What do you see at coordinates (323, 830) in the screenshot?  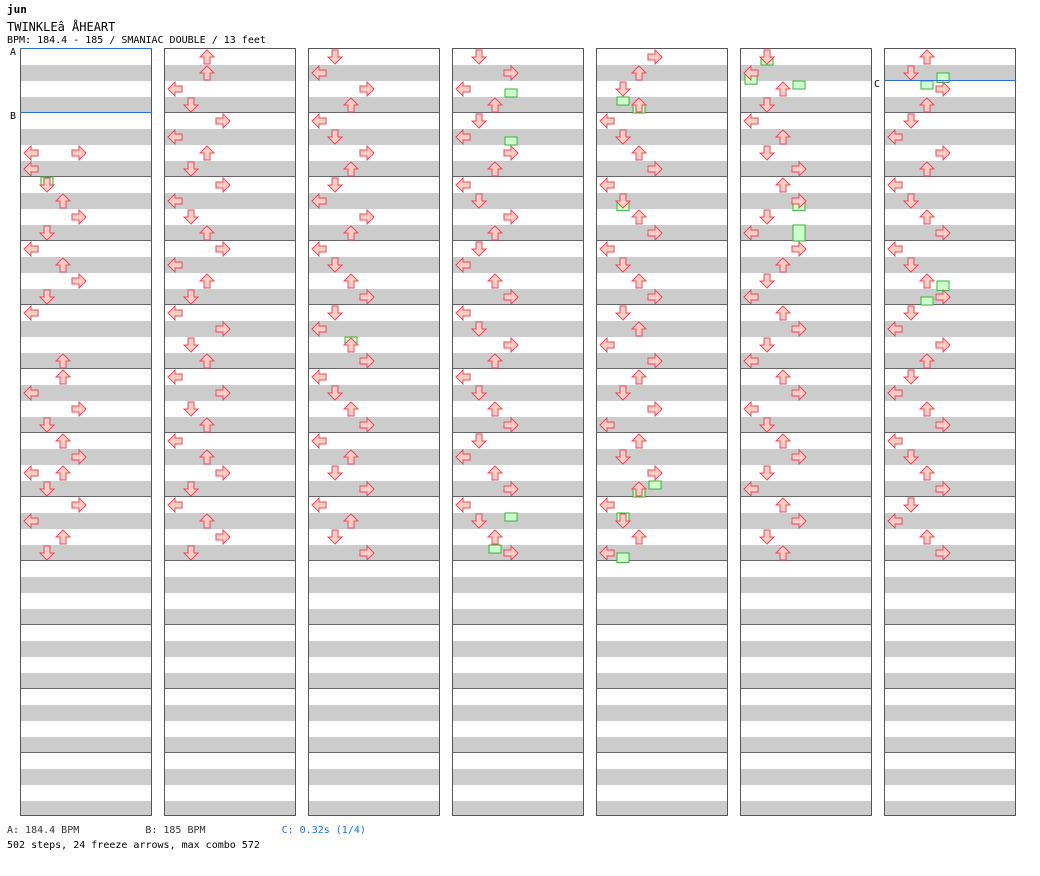 I see `stop-c-label: C: 0.32s (1/4)` at bounding box center [323, 830].